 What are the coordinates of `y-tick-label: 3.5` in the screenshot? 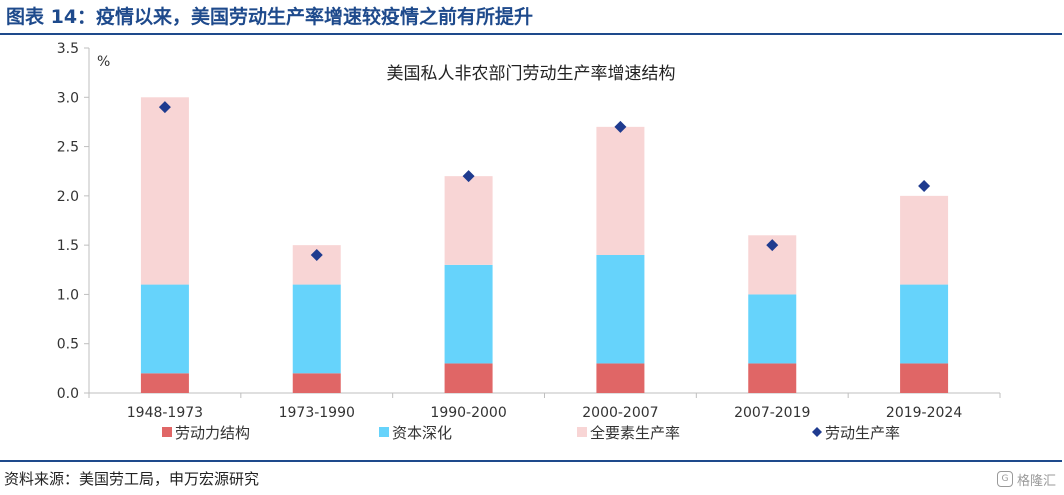 It's located at (68, 49).